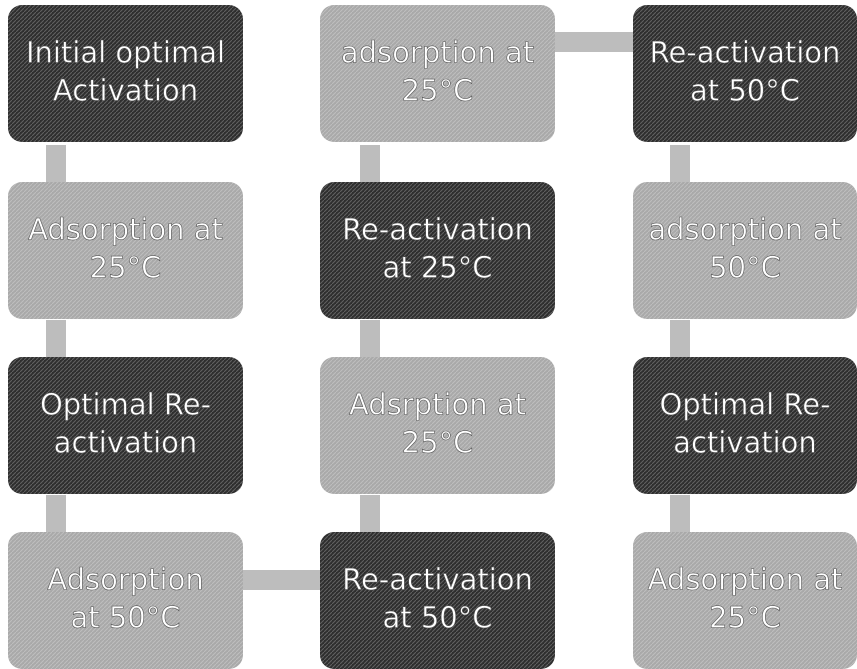 This screenshot has height=669, width=857. I want to click on node-label: at 25°C, so click(437, 268).